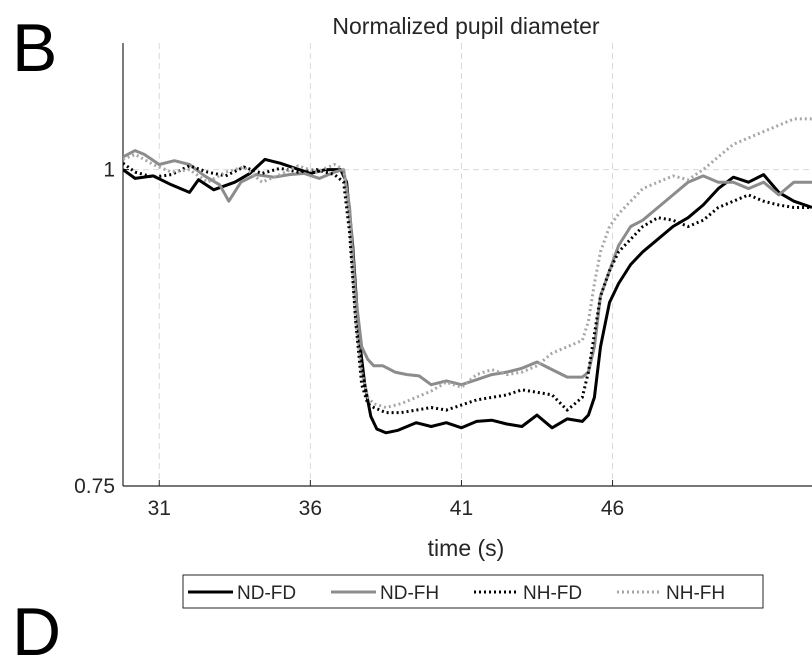 This screenshot has width=812, height=670. Describe the element at coordinates (94, 486) in the screenshot. I see `y-tick-label: 0.75` at that location.